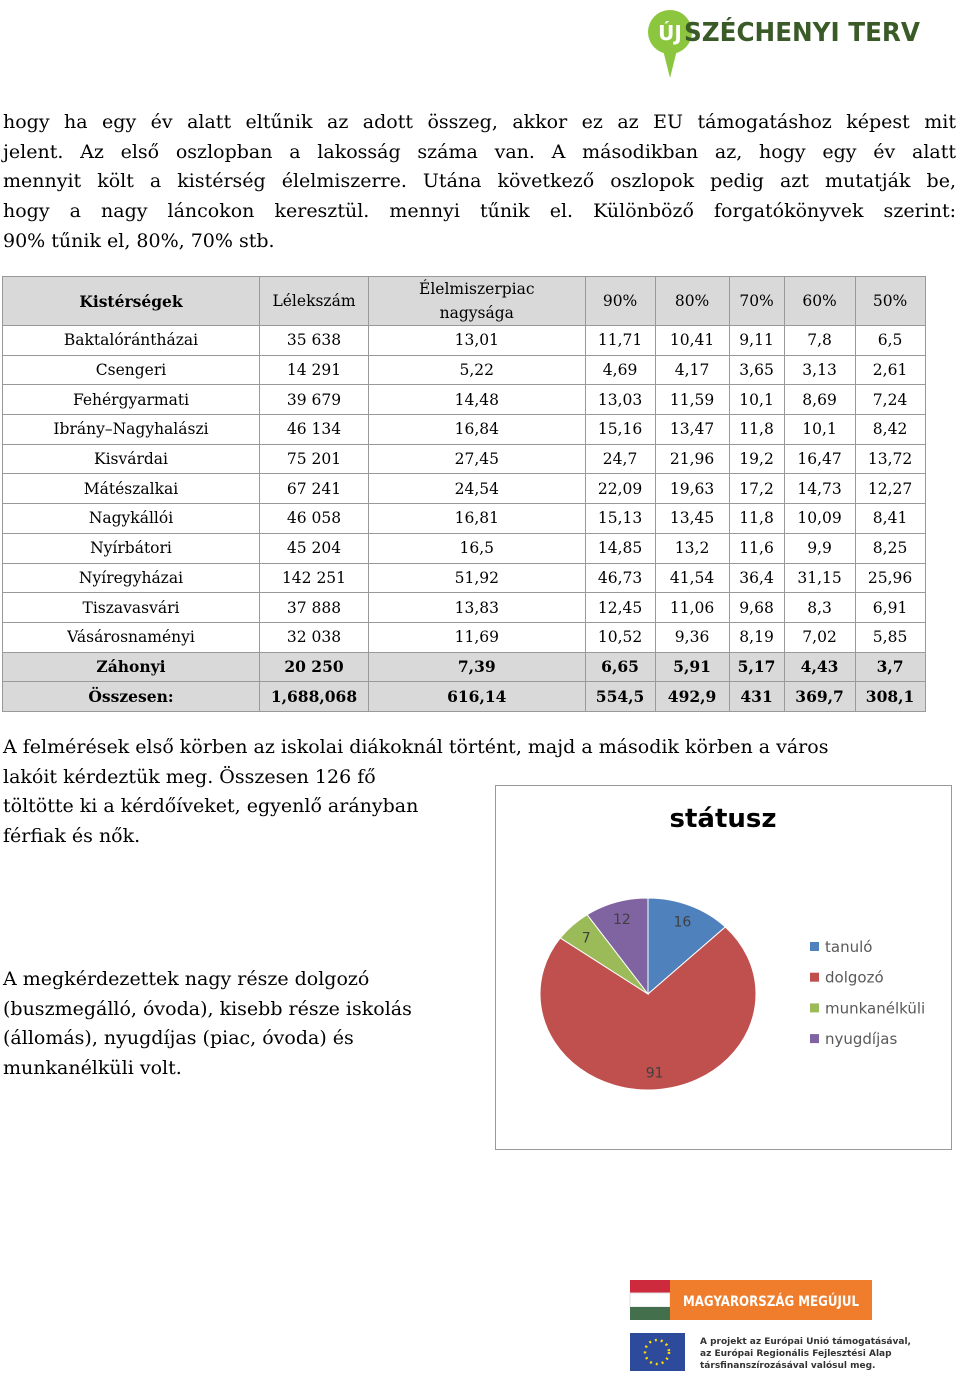 The image size is (960, 1374). Describe the element at coordinates (692, 578) in the screenshot. I see `table-cell: 41,54` at that location.